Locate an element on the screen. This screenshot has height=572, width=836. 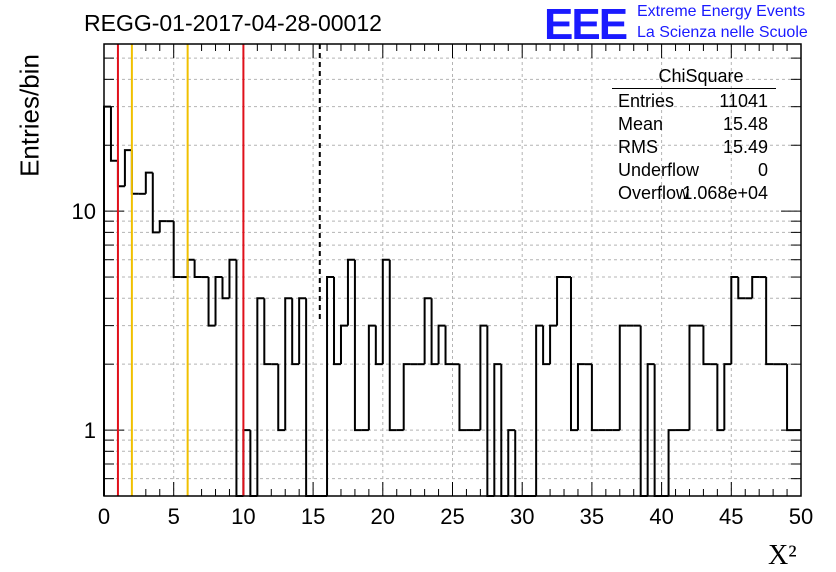
x-tick-label: 40 is located at coordinates (661, 516).